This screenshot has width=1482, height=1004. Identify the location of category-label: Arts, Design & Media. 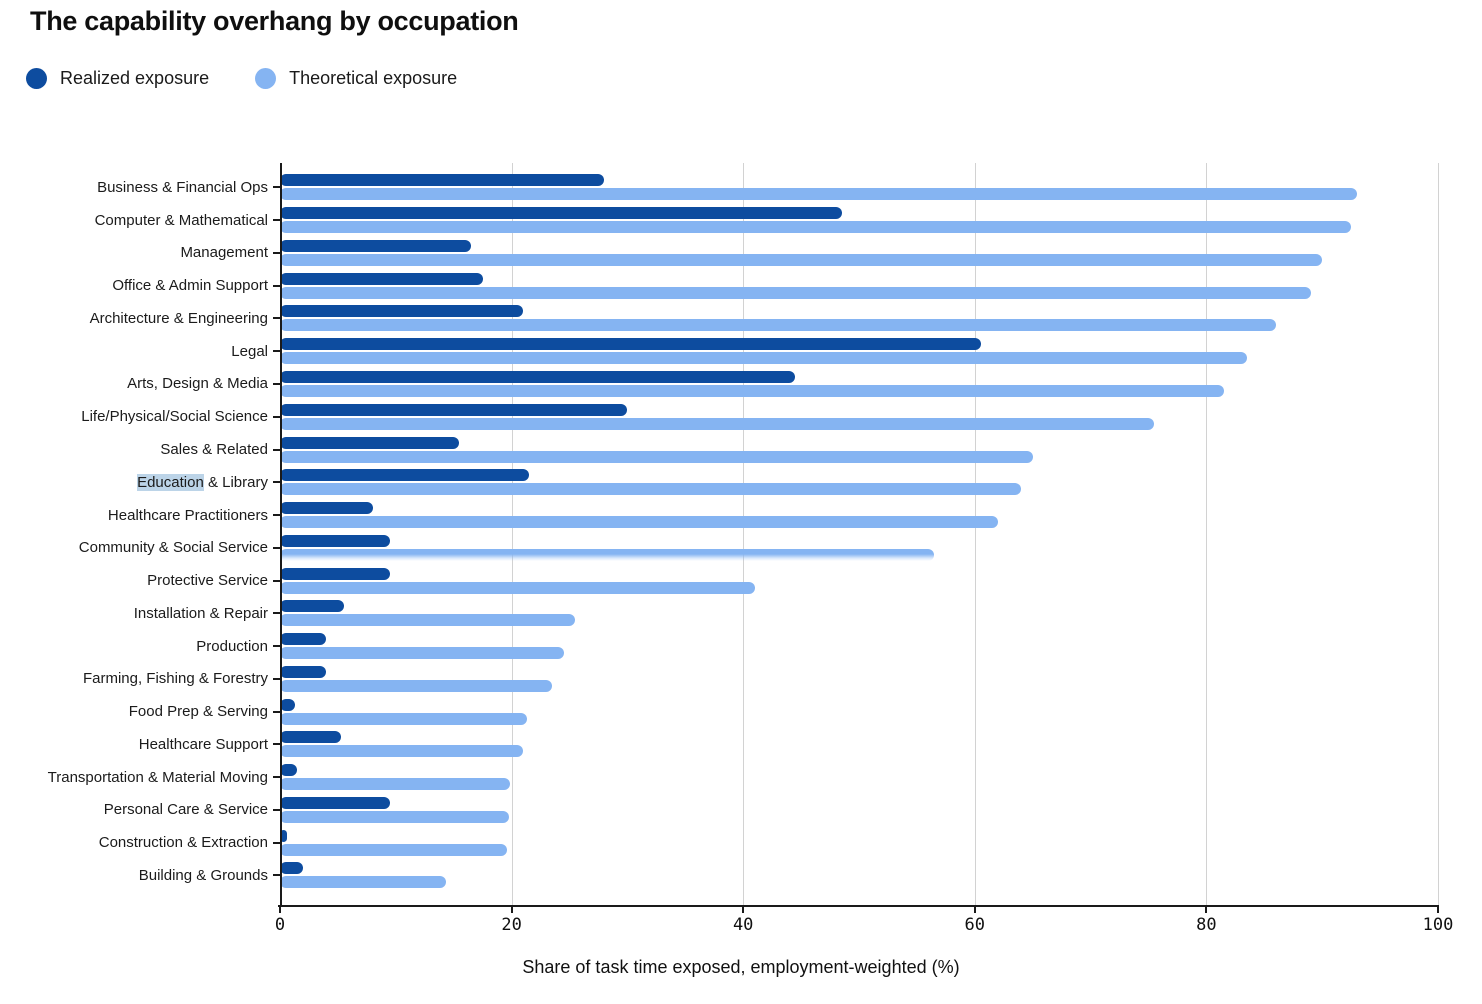
(197, 384).